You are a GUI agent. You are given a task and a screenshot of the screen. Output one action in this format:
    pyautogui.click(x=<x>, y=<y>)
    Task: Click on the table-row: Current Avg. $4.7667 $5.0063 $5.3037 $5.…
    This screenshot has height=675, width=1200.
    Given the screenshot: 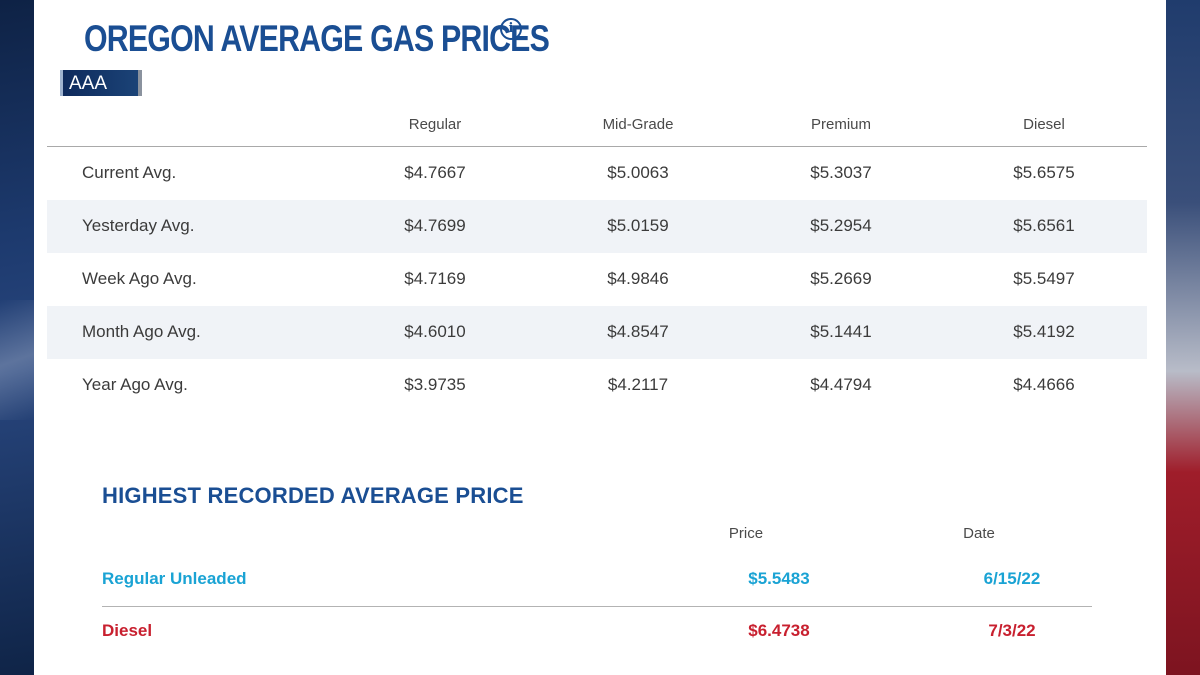 What is the action you would take?
    pyautogui.click(x=597, y=173)
    